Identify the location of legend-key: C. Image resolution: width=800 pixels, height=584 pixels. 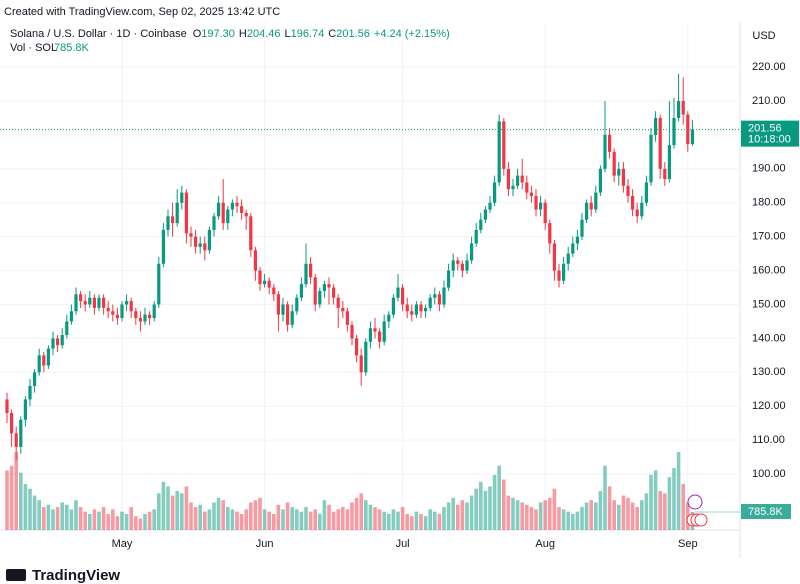
(332, 34).